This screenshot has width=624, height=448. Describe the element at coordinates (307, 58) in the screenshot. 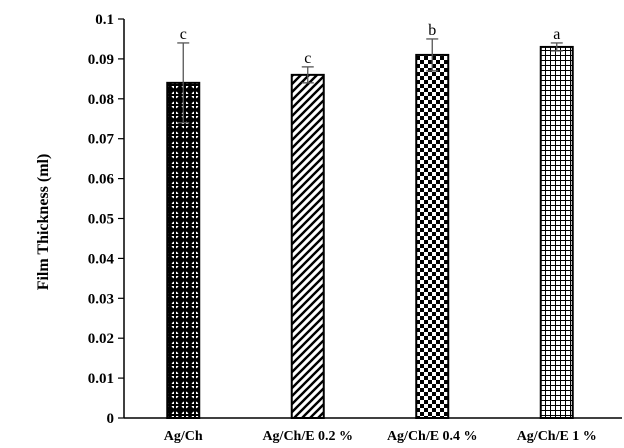

I see `significance-letter-2: c` at that location.